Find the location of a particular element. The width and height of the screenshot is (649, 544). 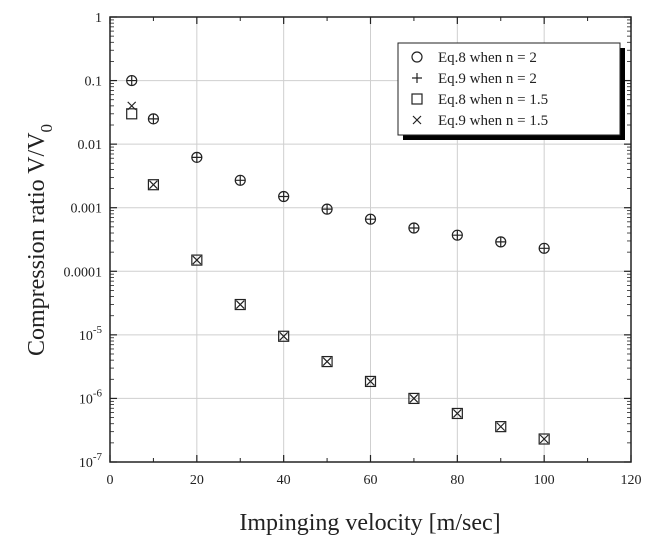

legend-box is located at coordinates (509, 89).